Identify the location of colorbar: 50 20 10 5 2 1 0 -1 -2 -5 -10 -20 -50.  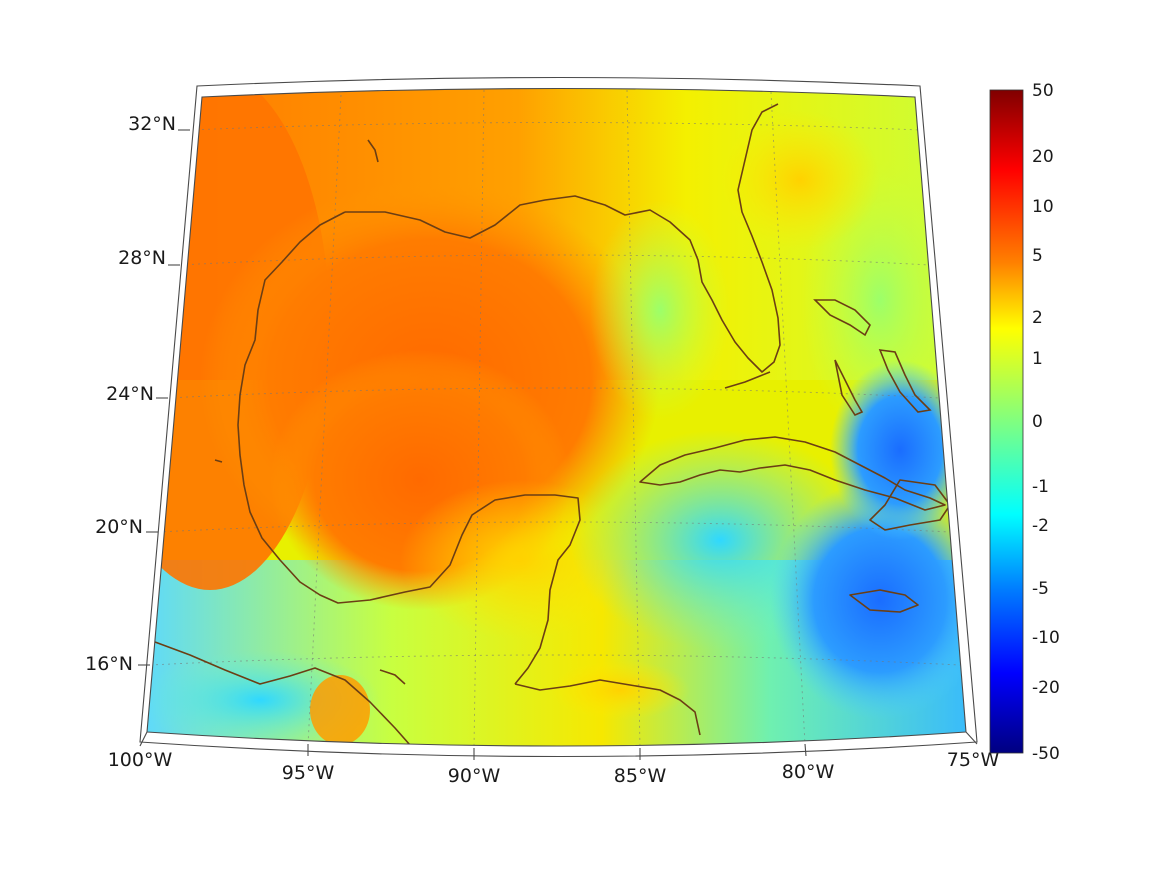
(1024, 422).